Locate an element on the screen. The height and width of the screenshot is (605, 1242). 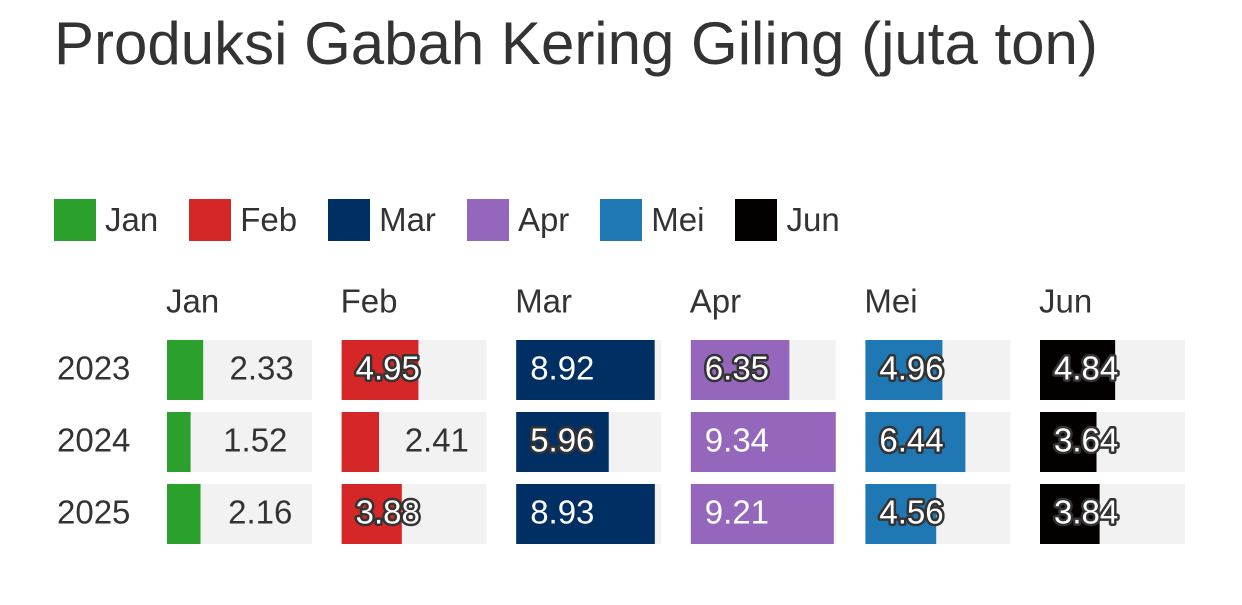
legend-label: Jun is located at coordinates (813, 219).